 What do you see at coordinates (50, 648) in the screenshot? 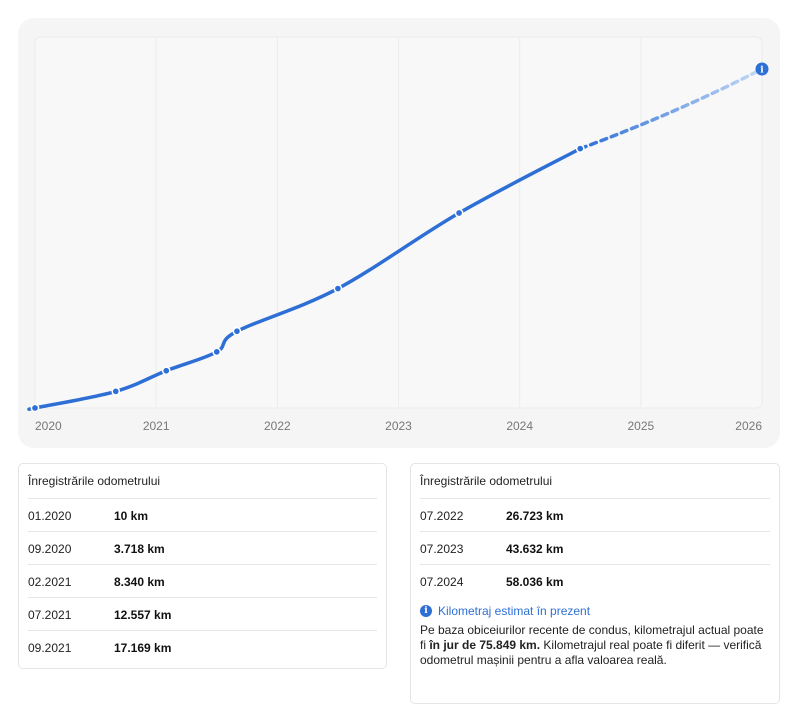
I see `record-date: 09.2021` at bounding box center [50, 648].